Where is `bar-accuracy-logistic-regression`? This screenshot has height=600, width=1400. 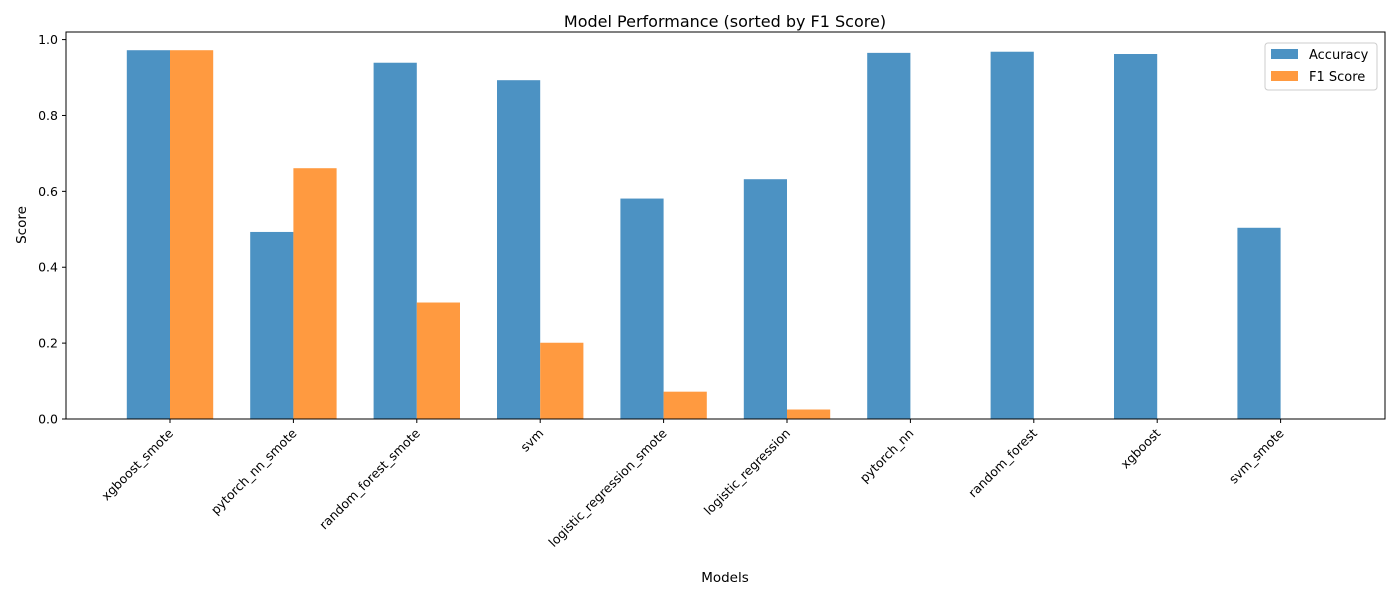
bar-accuracy-logistic-regression is located at coordinates (765, 299).